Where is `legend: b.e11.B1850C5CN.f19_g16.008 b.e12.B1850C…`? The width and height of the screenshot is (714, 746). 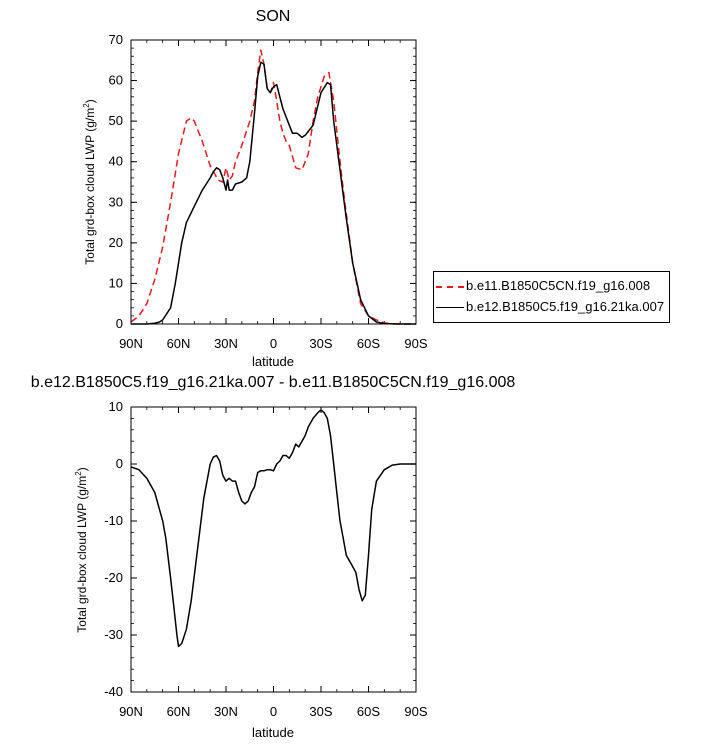 legend: b.e11.B1850C5CN.f19_g16.008 b.e12.B1850C… is located at coordinates (551, 297).